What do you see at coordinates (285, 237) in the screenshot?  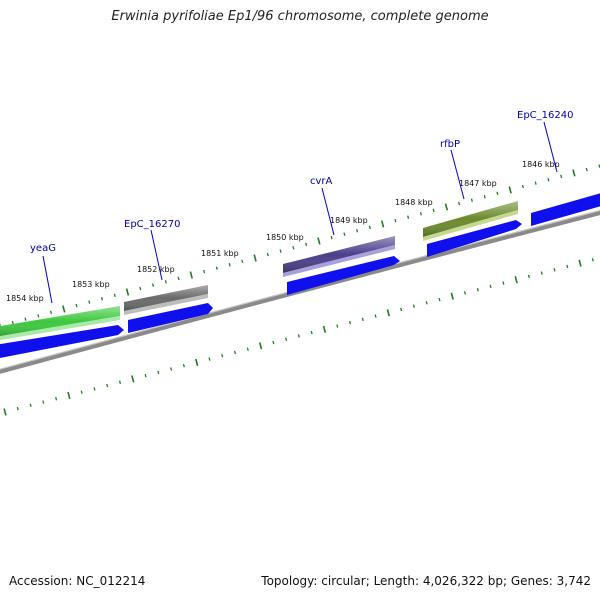 I see `position-label: 1850 kbp` at bounding box center [285, 237].